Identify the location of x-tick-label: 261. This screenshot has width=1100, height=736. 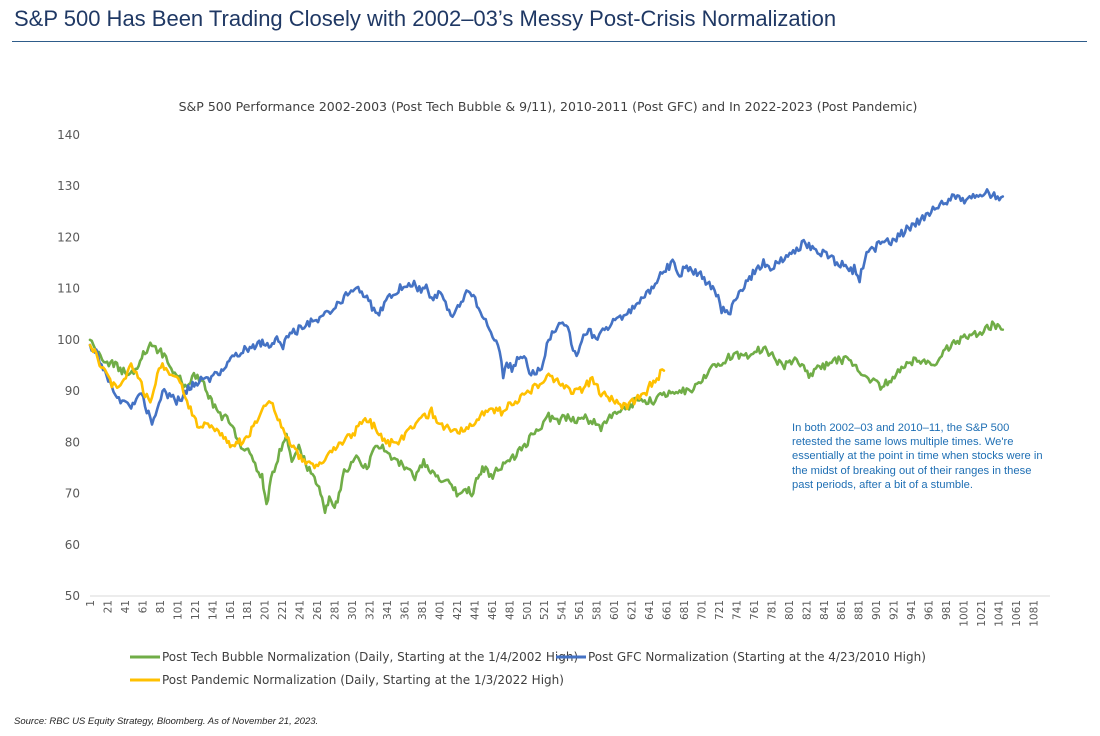
(318, 610).